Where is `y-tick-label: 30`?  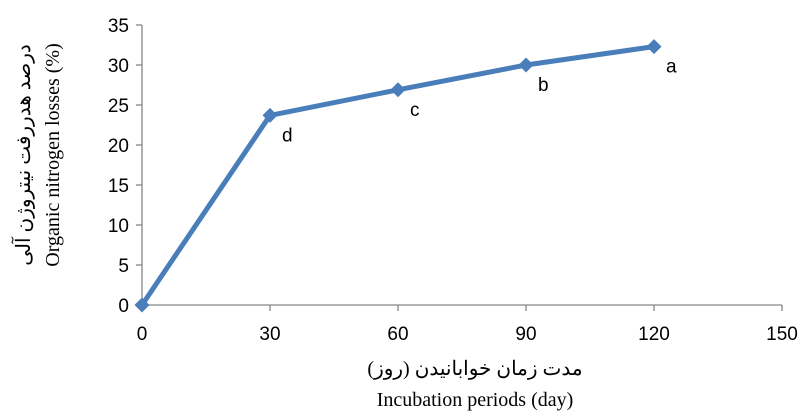 y-tick-label: 30 is located at coordinates (118, 66).